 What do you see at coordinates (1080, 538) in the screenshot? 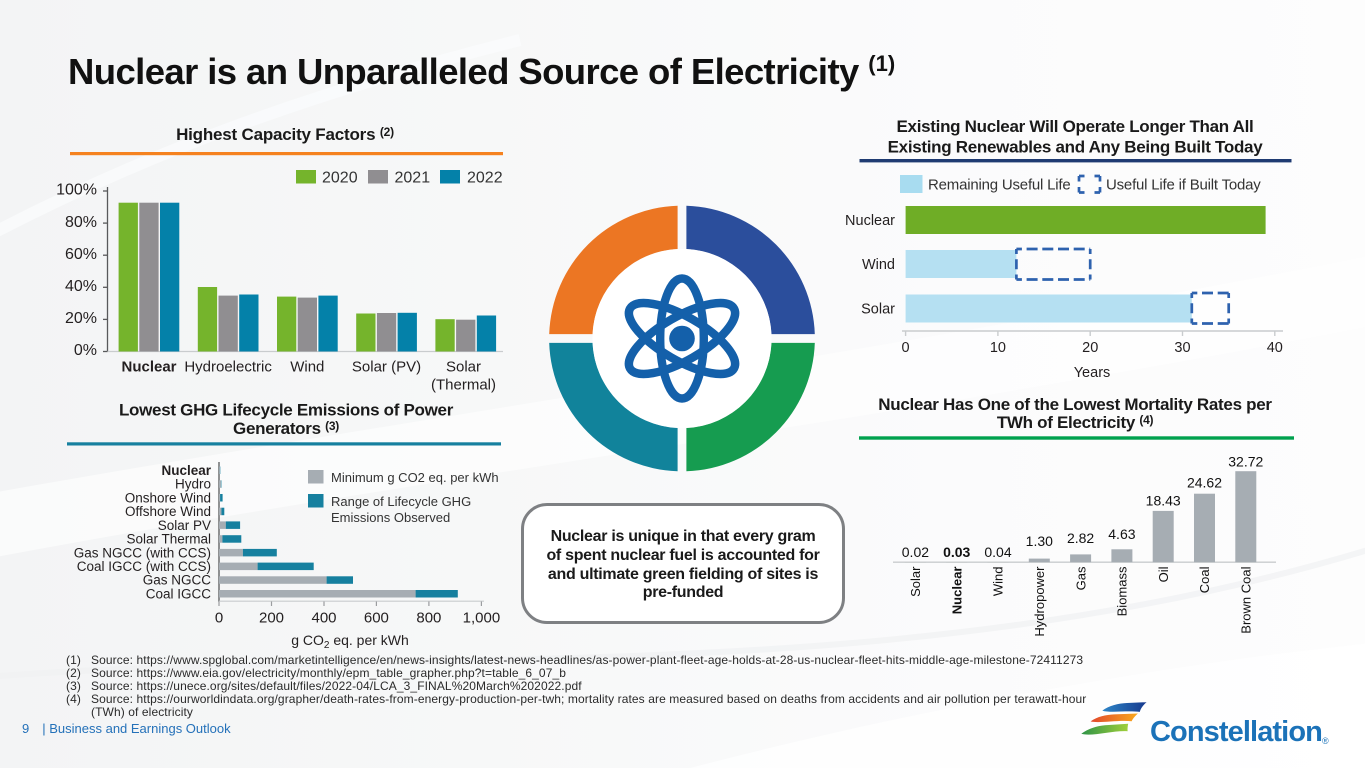
I see `svg-text: 2.82` at bounding box center [1080, 538].